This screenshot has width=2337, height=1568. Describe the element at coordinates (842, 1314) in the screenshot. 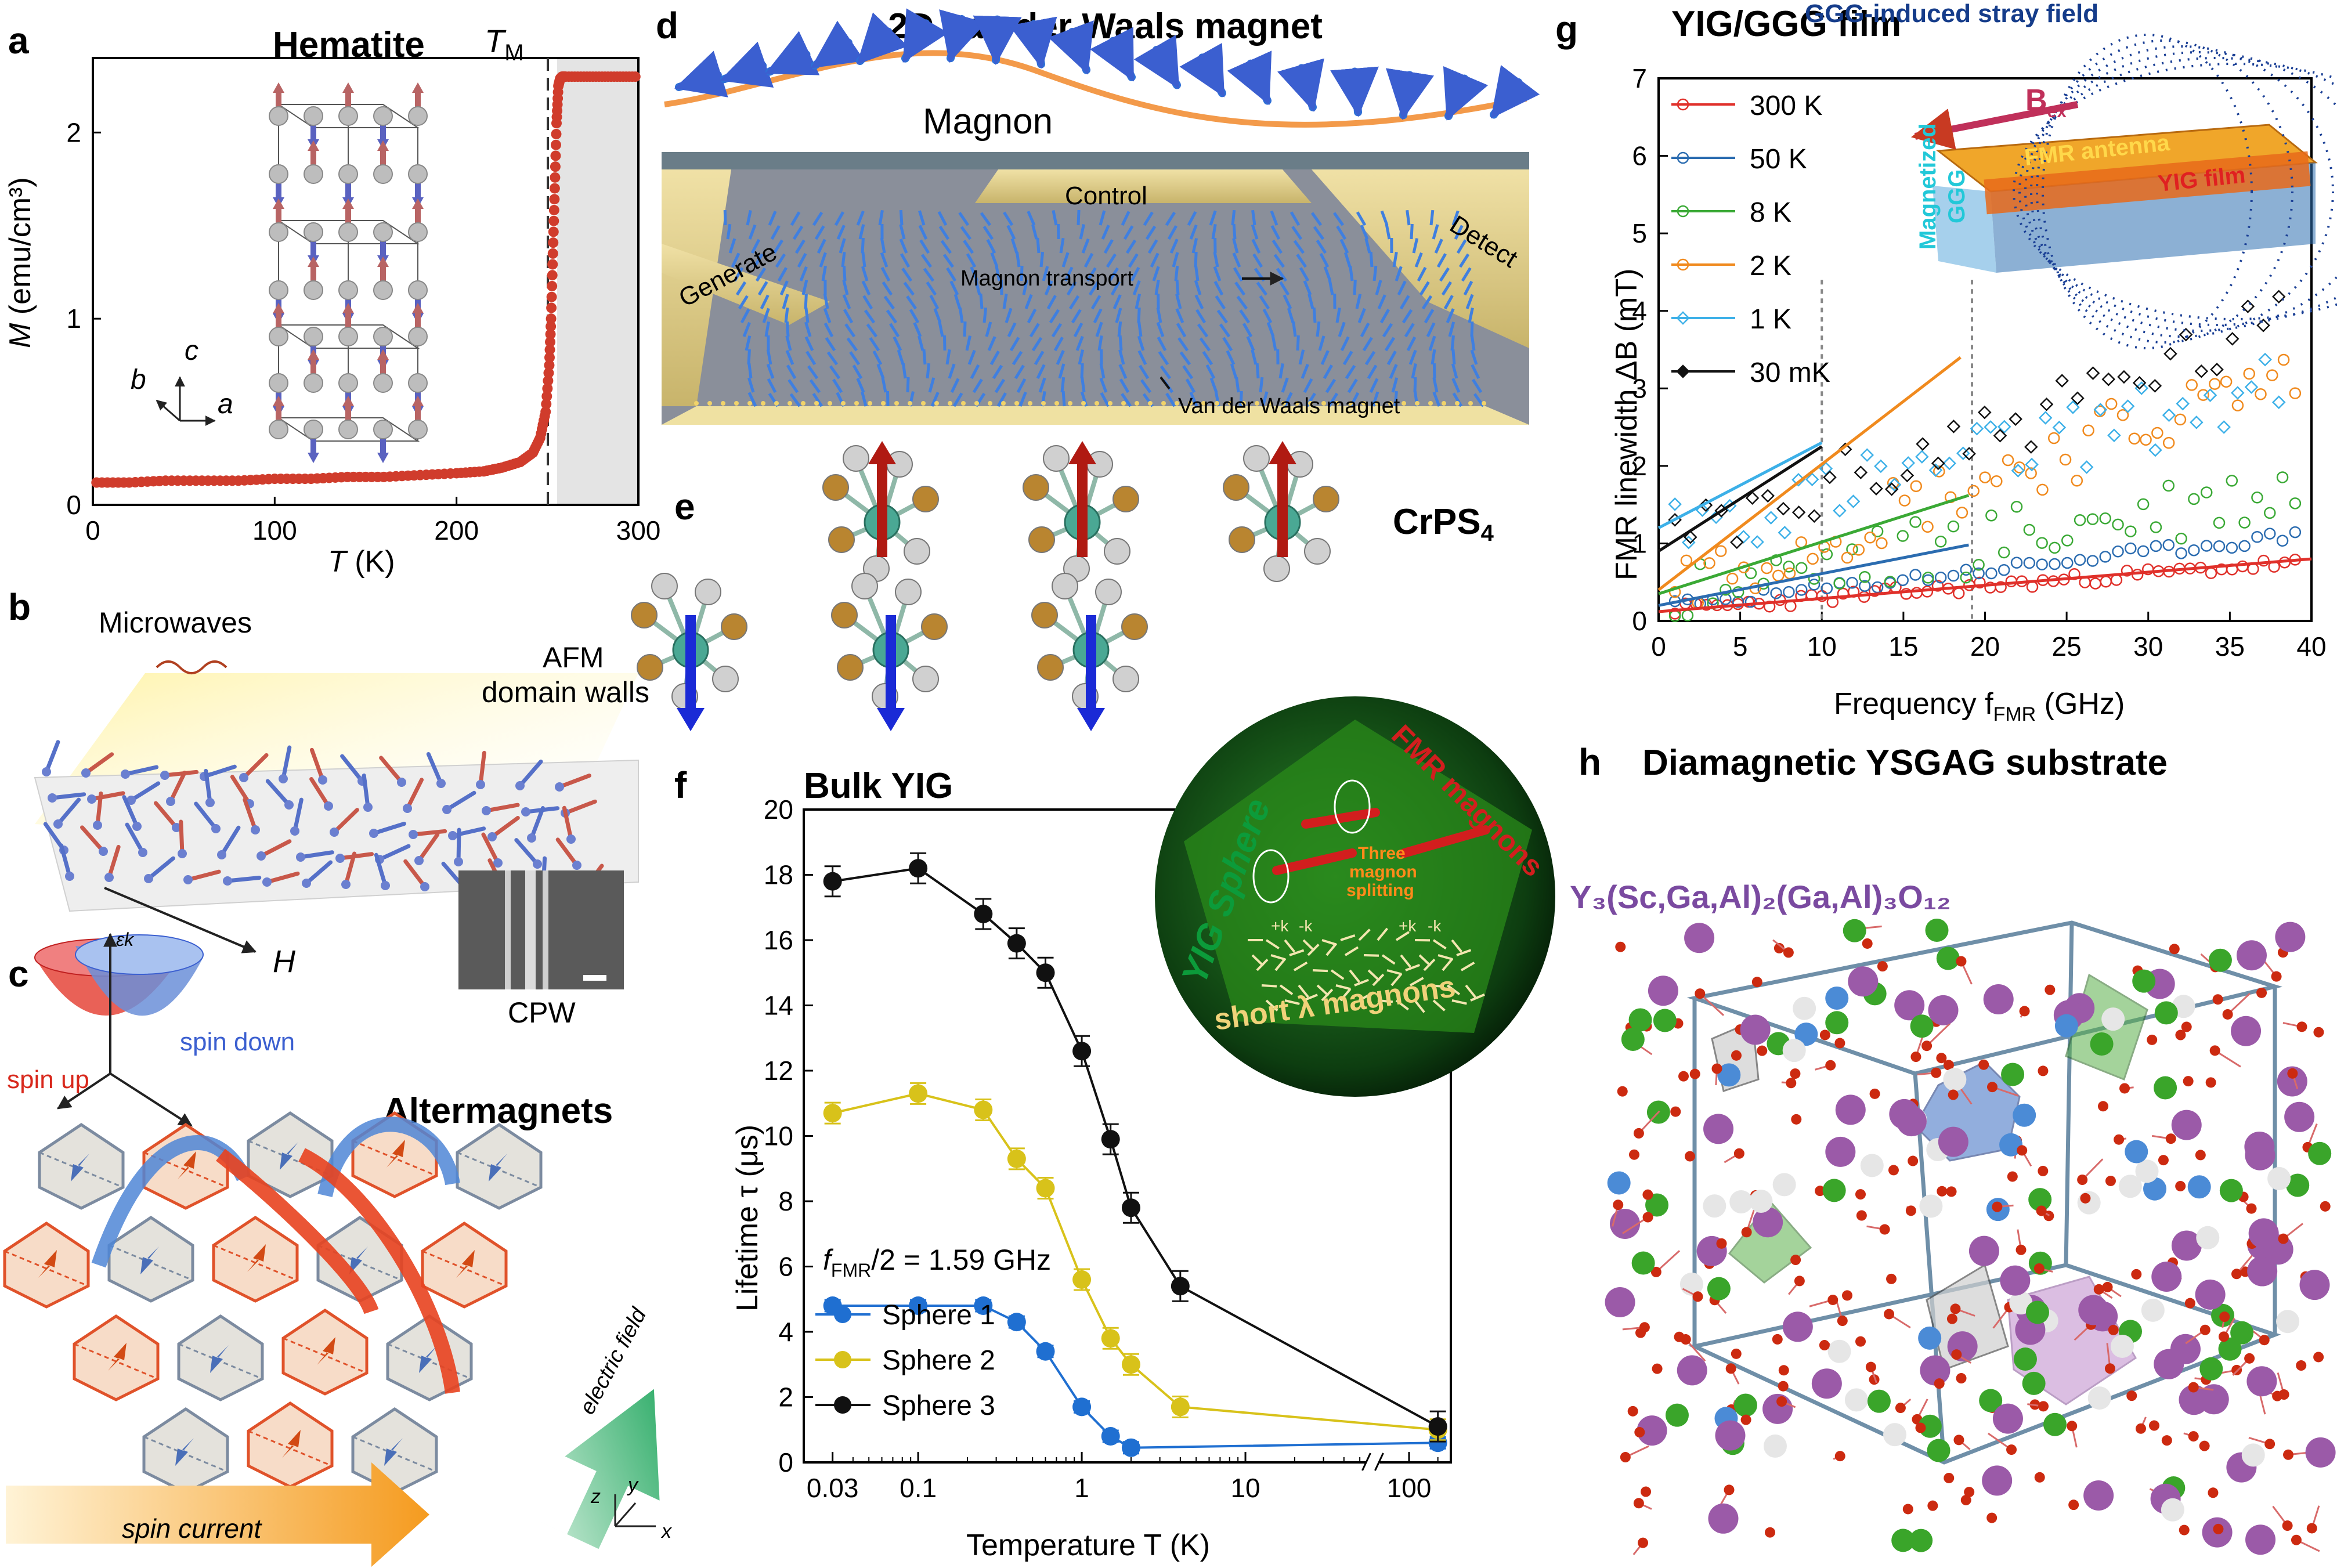

I see `legend-marker` at that location.